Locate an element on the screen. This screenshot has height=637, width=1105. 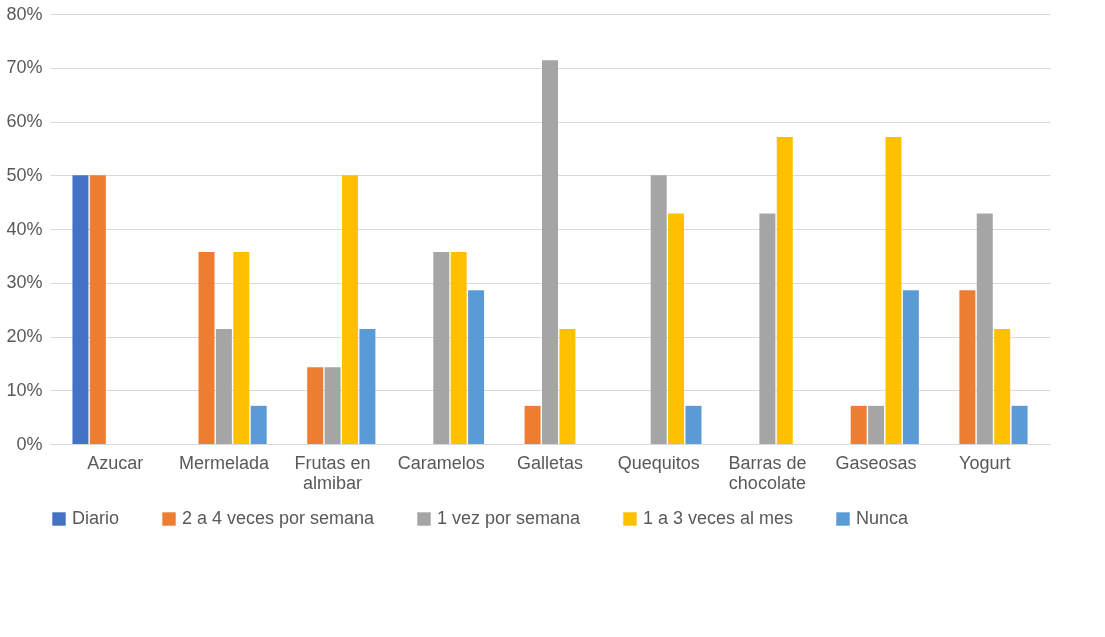
legend-label: Nunca is located at coordinates (883, 518).